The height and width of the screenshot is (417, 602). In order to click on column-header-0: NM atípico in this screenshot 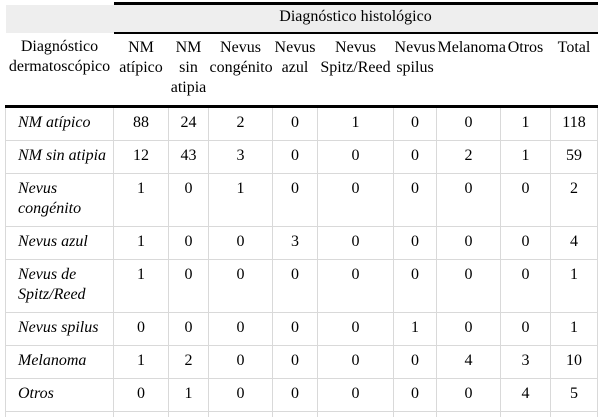, I will do `click(141, 70)`.